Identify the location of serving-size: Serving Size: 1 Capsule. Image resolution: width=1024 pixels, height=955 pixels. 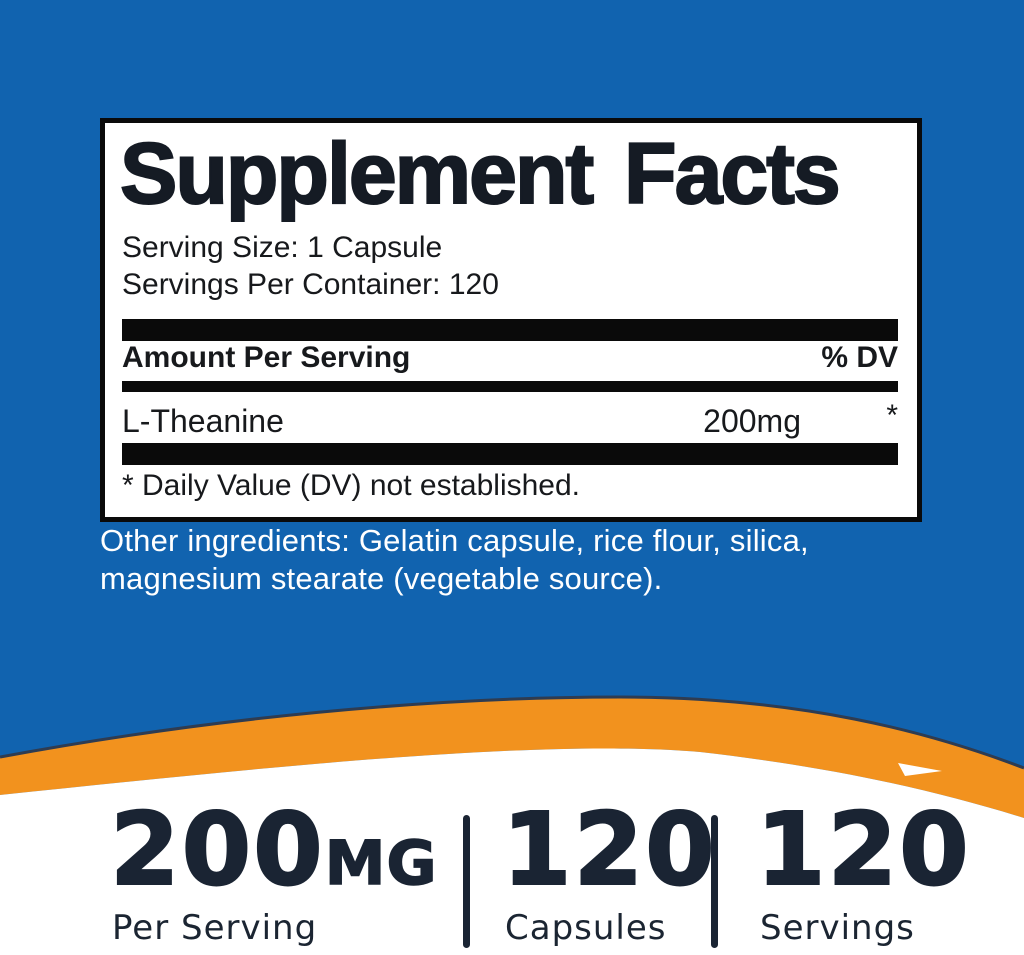
(282, 247).